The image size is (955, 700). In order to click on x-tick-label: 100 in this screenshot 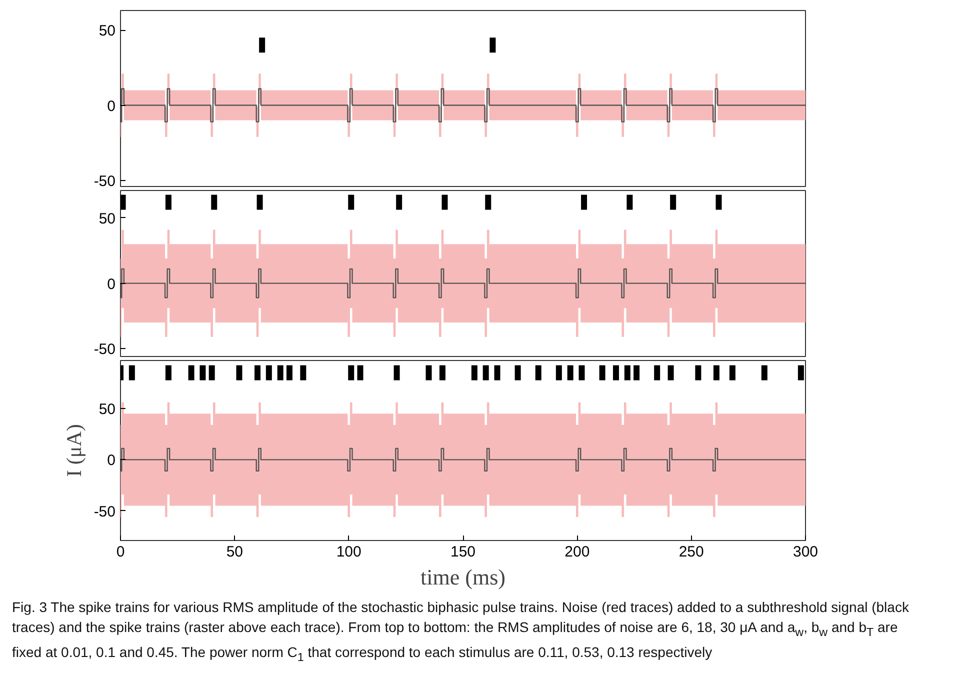, I will do `click(349, 552)`.